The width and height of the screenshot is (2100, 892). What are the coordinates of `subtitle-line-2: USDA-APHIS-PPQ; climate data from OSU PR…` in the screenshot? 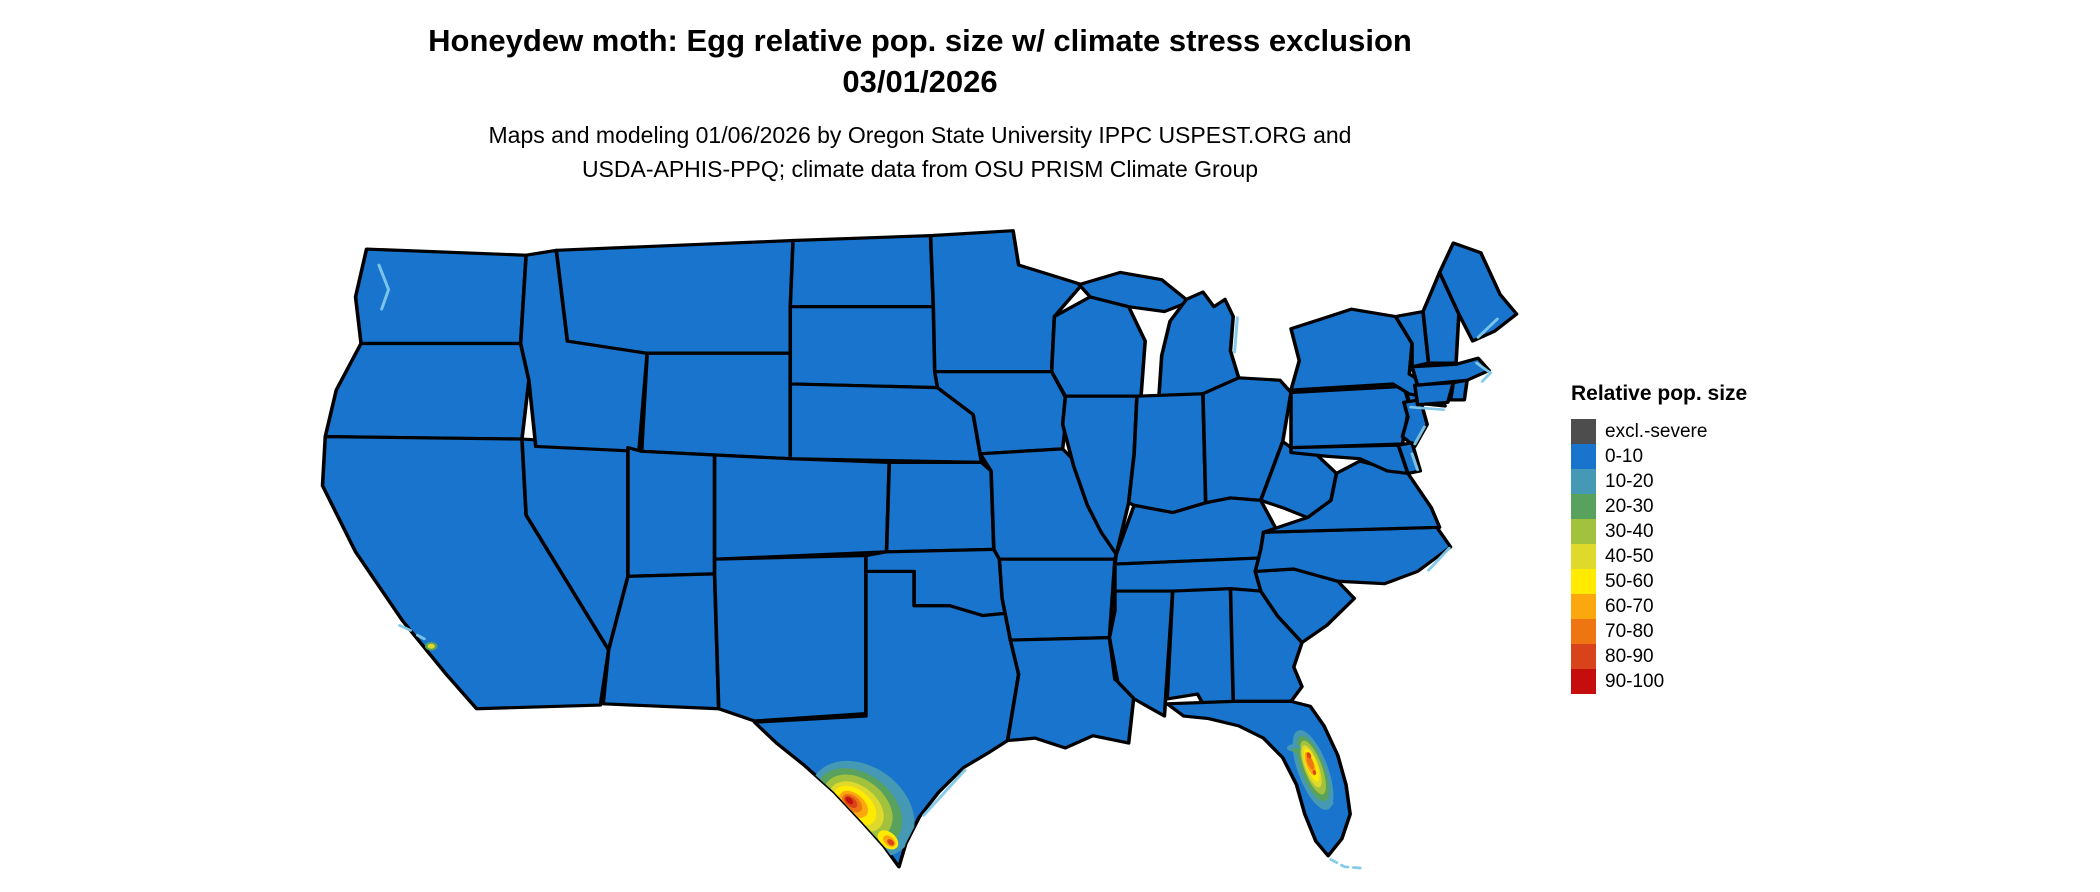 It's located at (920, 169).